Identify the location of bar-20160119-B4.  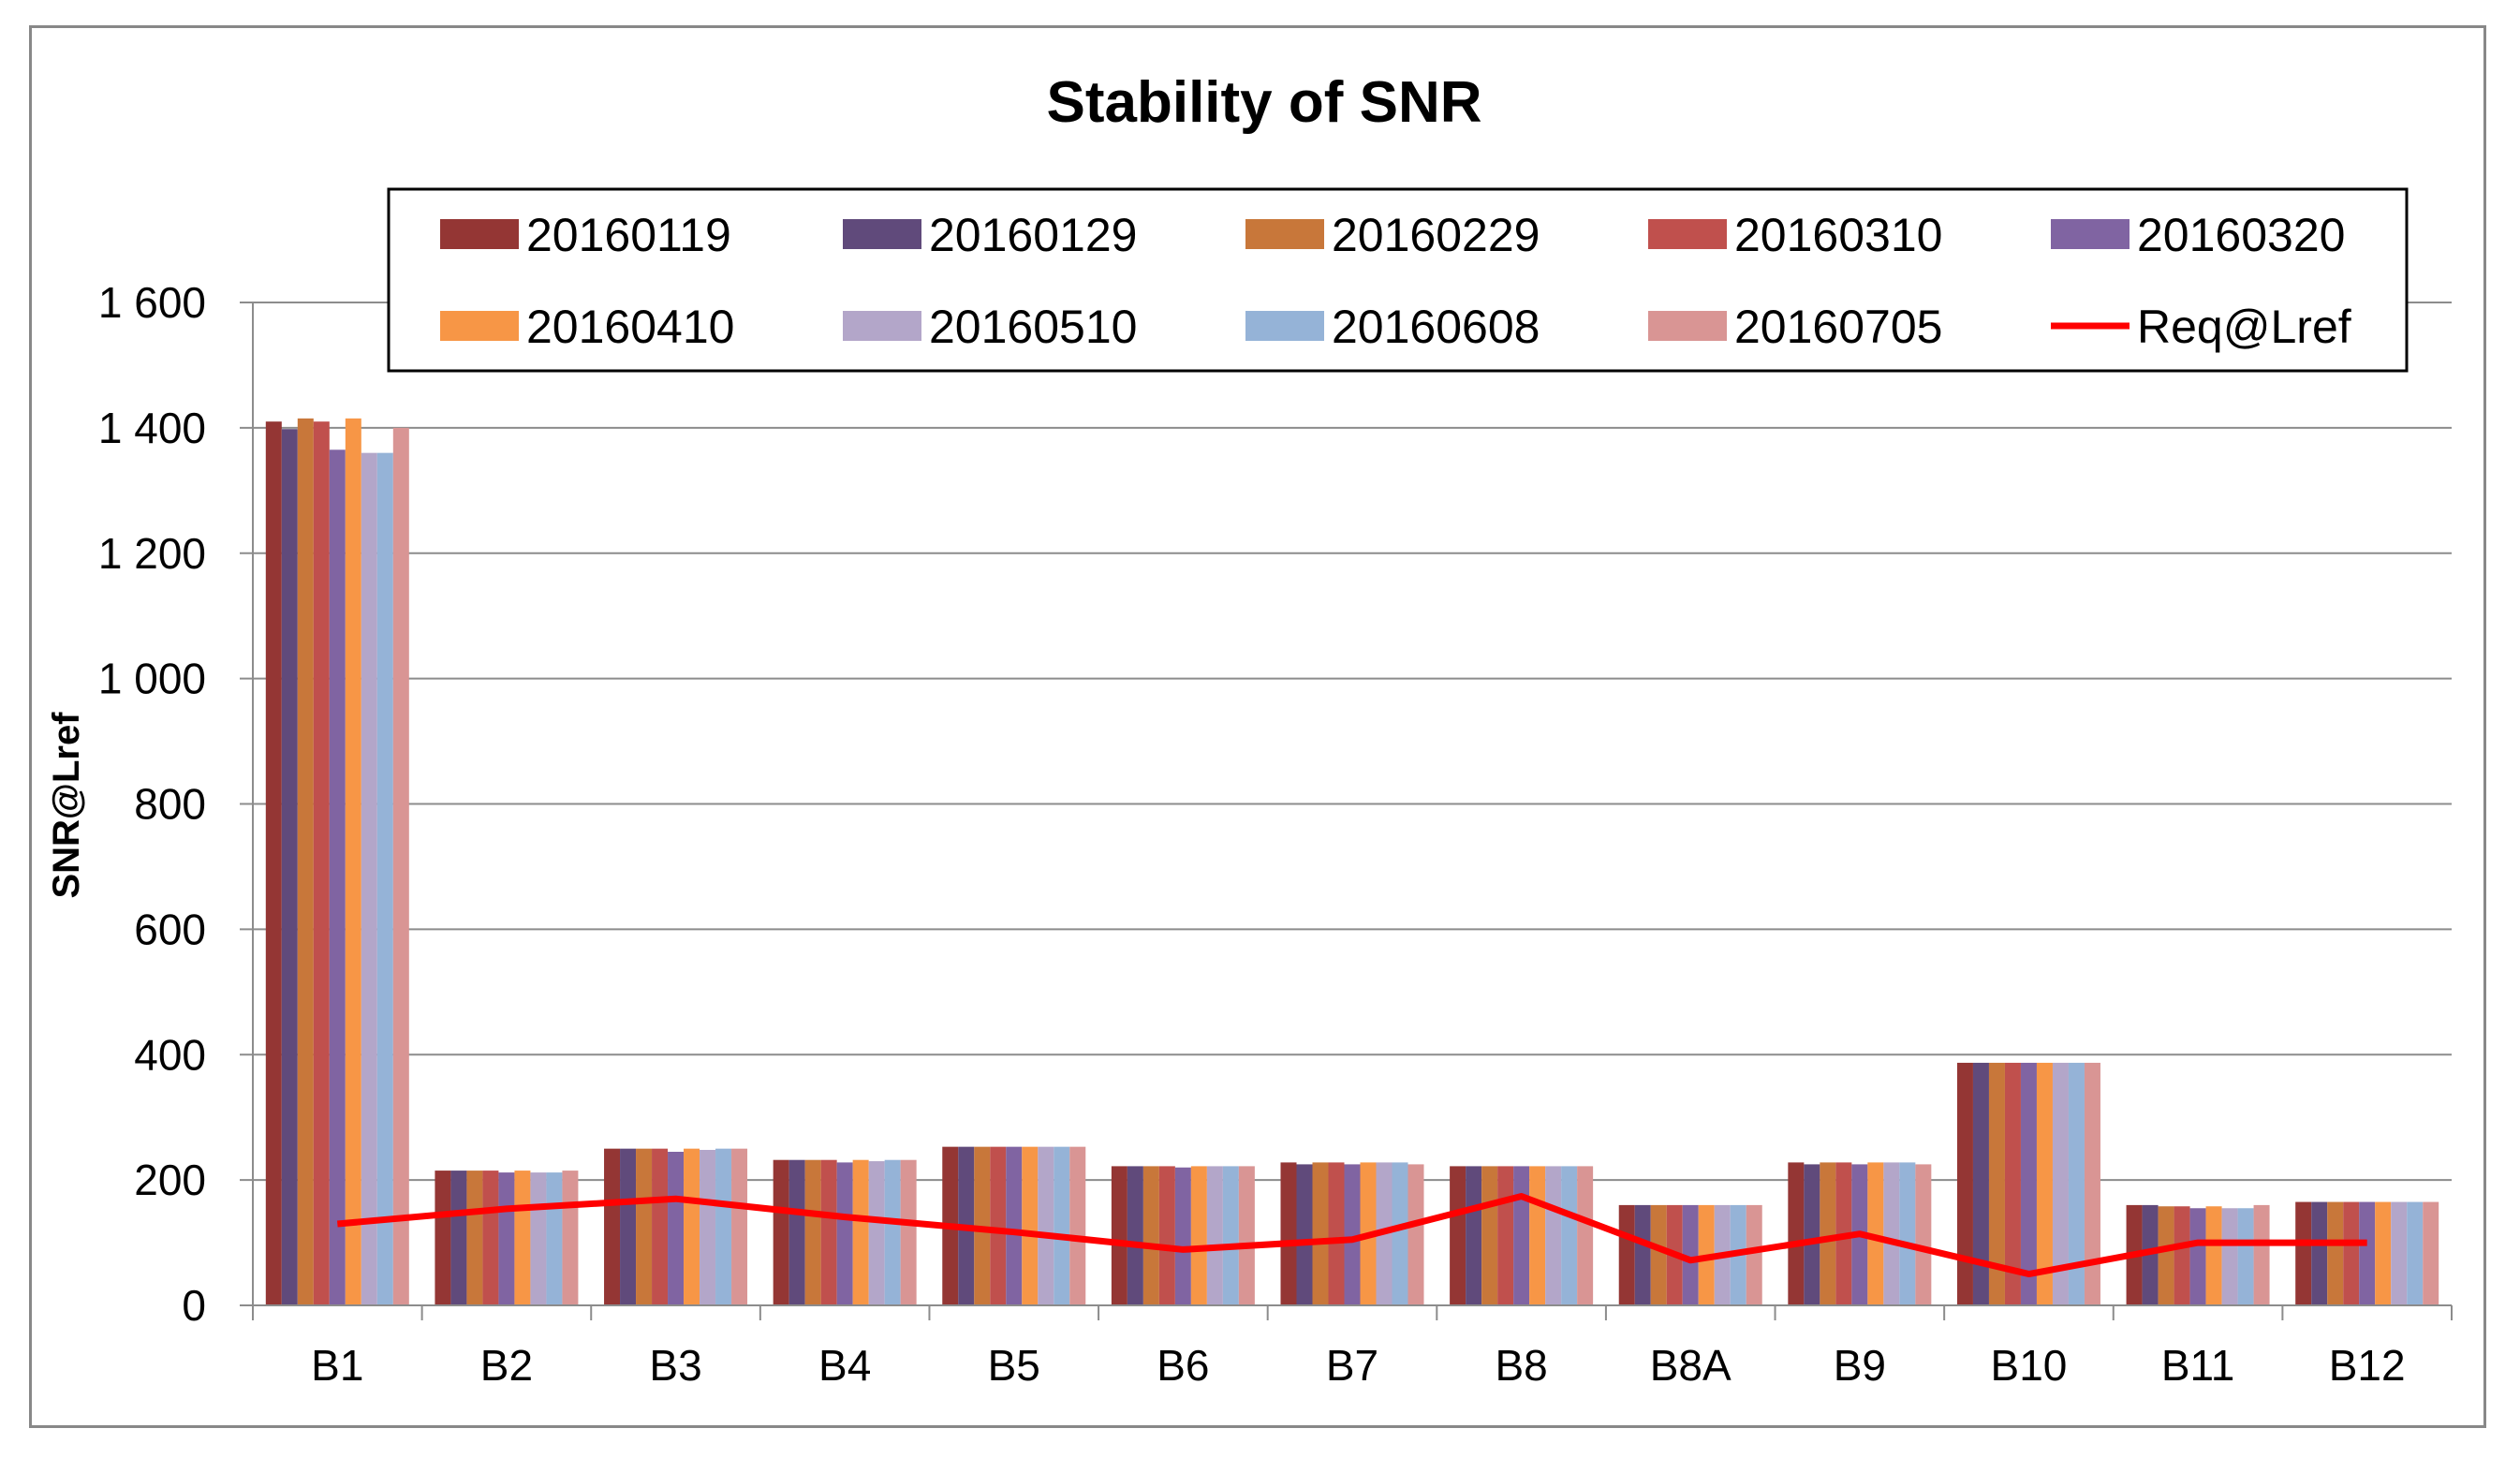
(781, 1232).